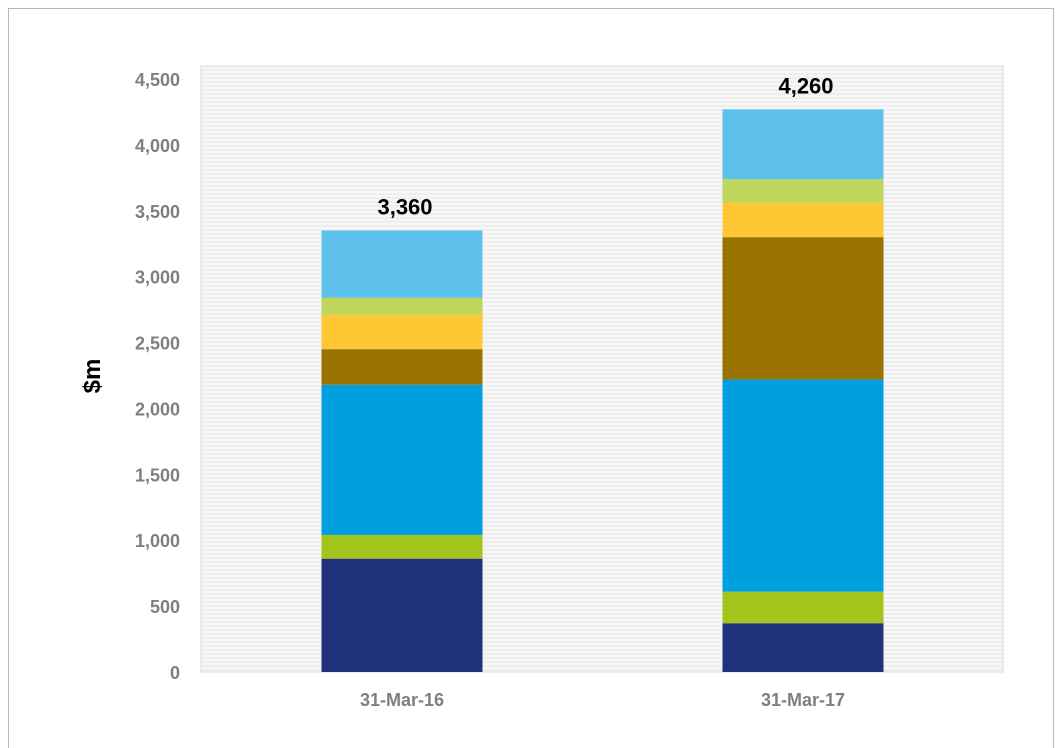 The width and height of the screenshot is (1057, 748). I want to click on y-axis-label: $m, so click(92, 376).